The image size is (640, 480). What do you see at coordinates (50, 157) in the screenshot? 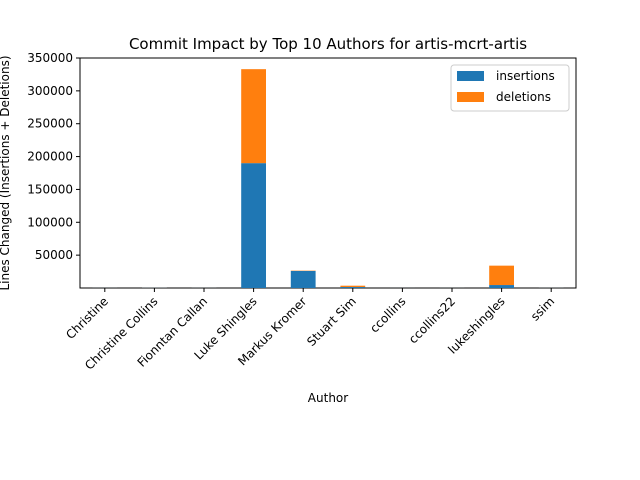
I see `y-tick-label: 200000` at bounding box center [50, 157].